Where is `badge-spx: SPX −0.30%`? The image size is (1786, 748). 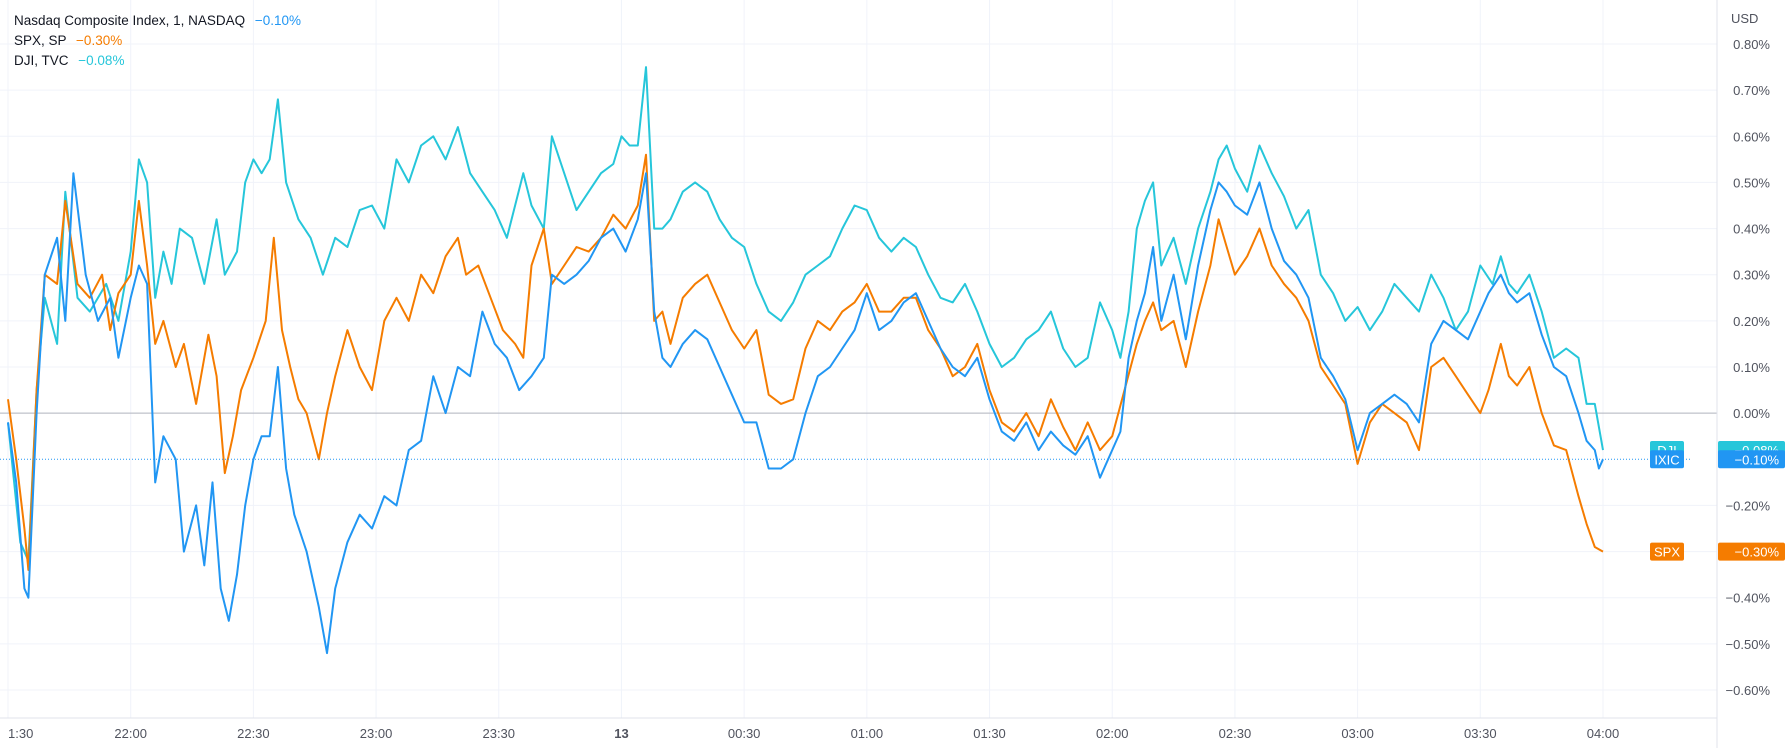
badge-spx: SPX −0.30% is located at coordinates (1717, 551).